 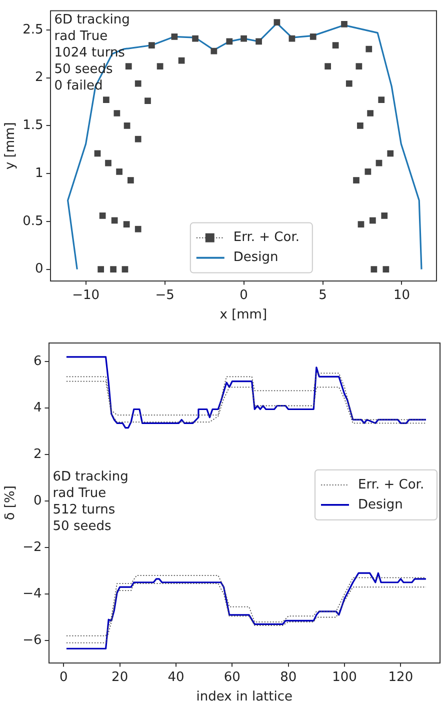 What do you see at coordinates (401, 295) in the screenshot?
I see `x-tick-label: 10` at bounding box center [401, 295].